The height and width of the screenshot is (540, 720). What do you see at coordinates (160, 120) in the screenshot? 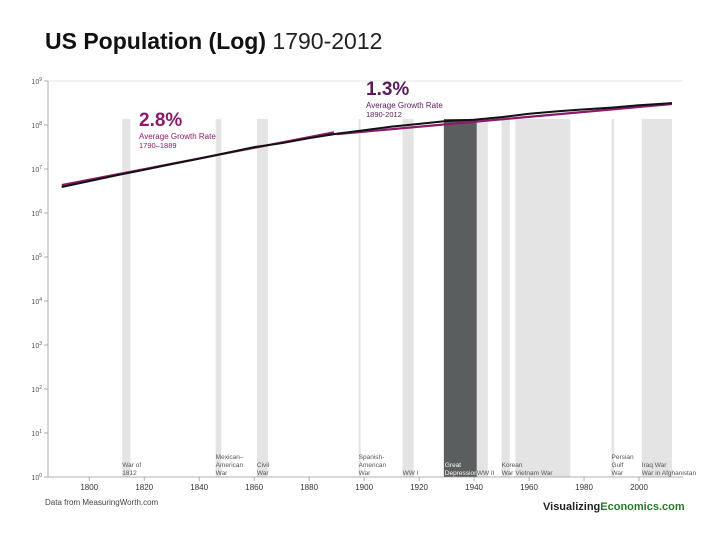
I see `growth-rate-value: 2.8%` at bounding box center [160, 120].